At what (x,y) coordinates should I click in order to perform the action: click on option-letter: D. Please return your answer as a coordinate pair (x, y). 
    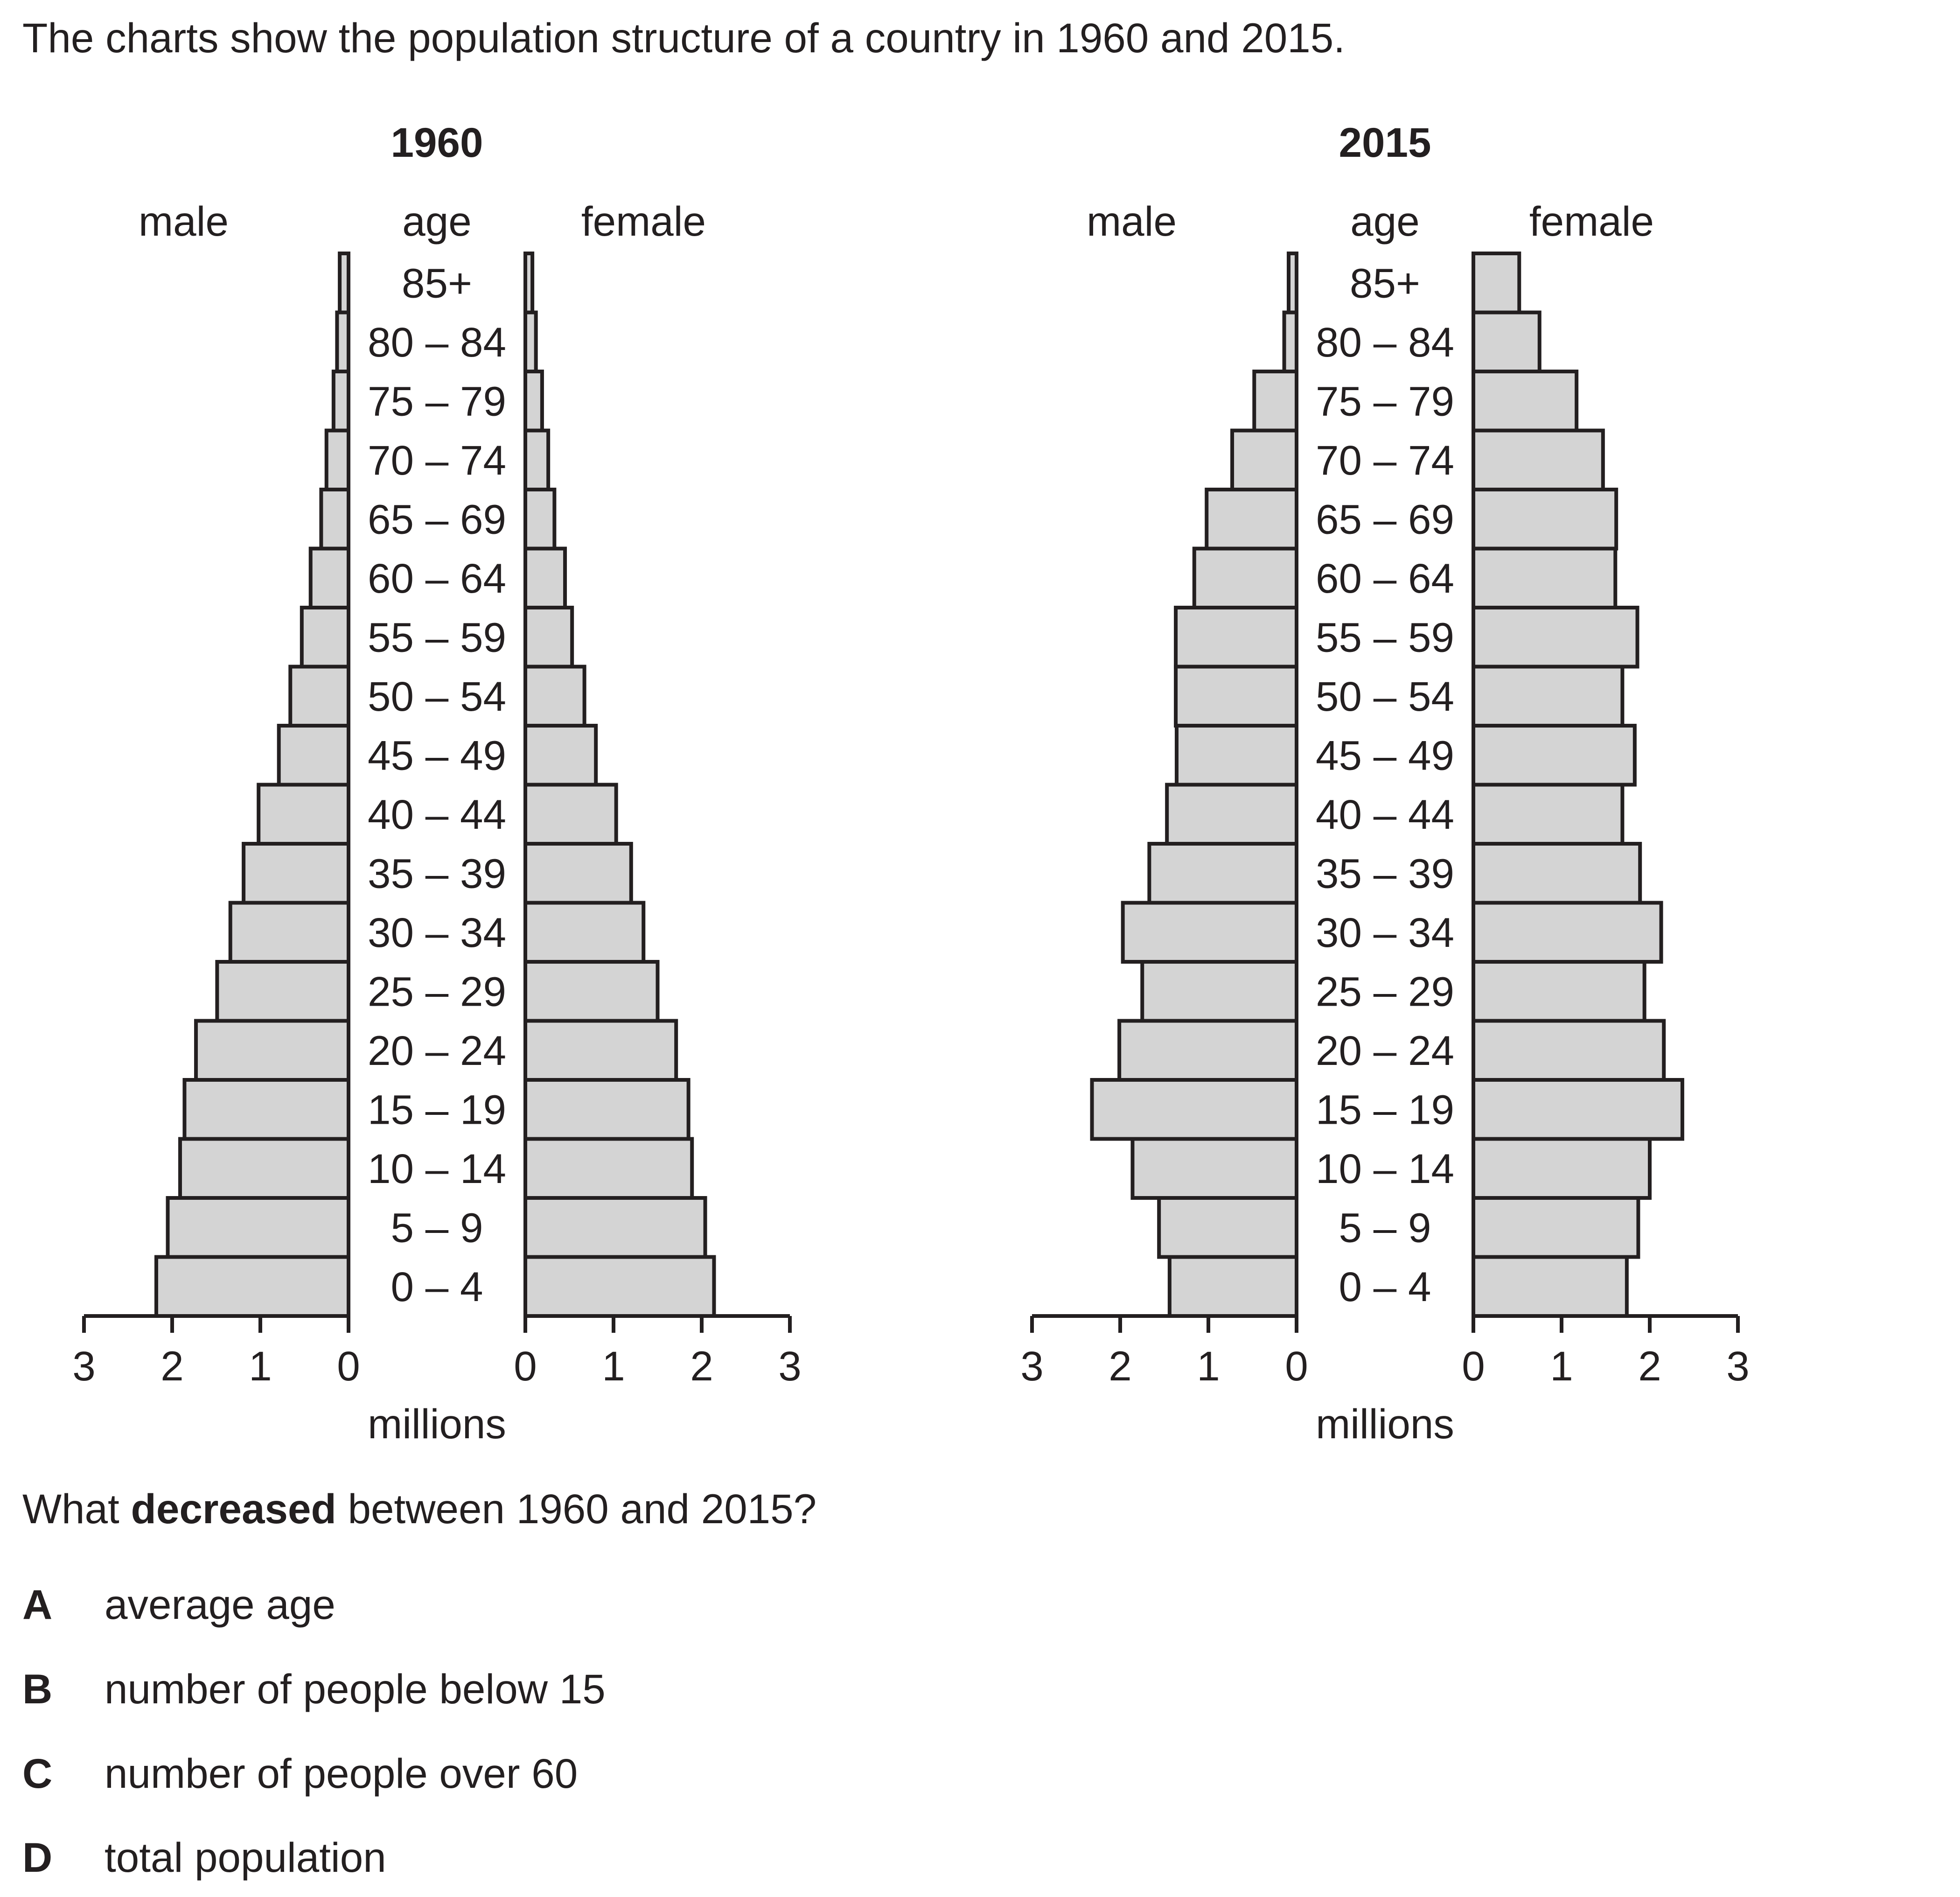
    Looking at the image, I should click on (37, 1857).